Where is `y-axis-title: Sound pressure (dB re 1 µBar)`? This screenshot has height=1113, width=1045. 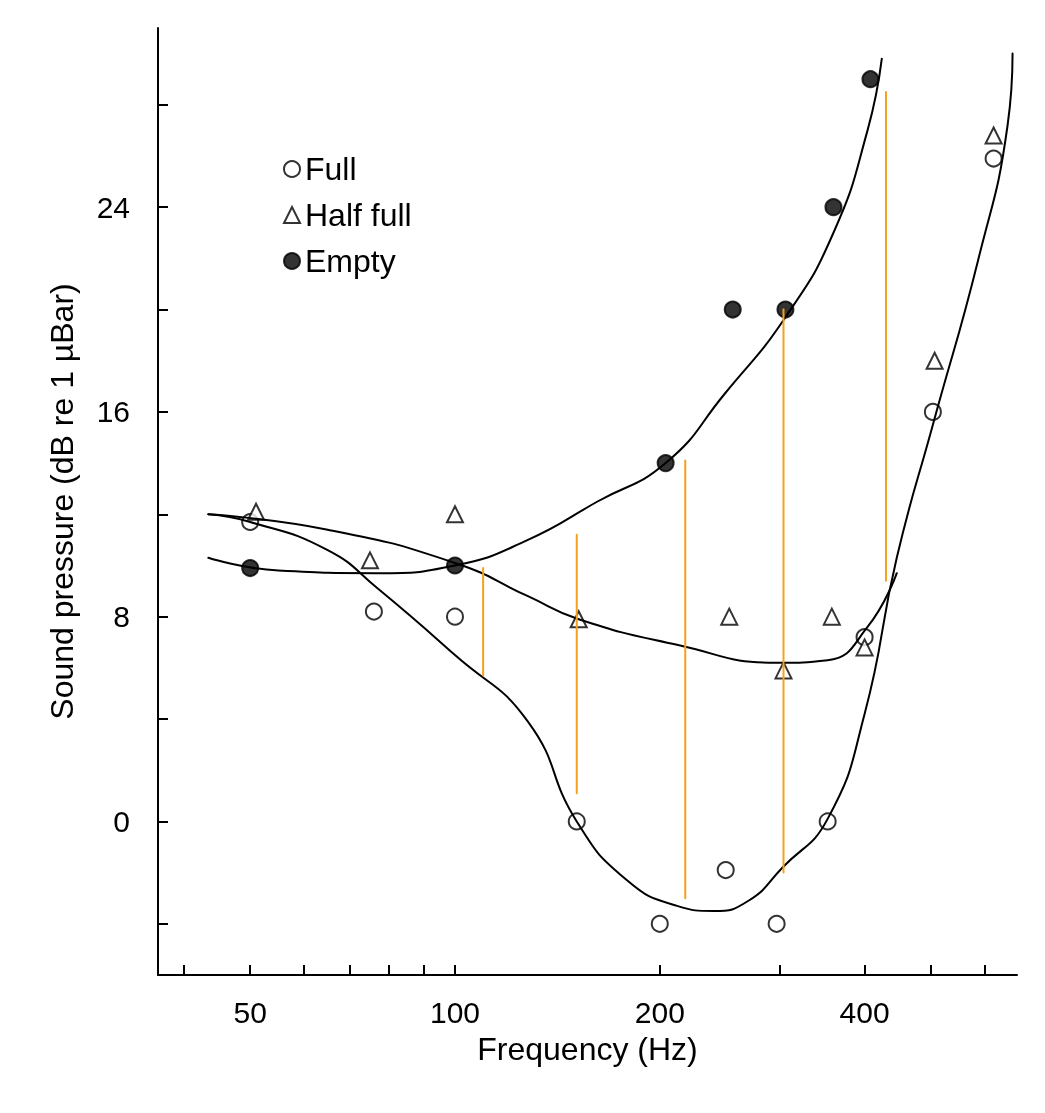
y-axis-title: Sound pressure (dB re 1 µBar) is located at coordinates (62, 501).